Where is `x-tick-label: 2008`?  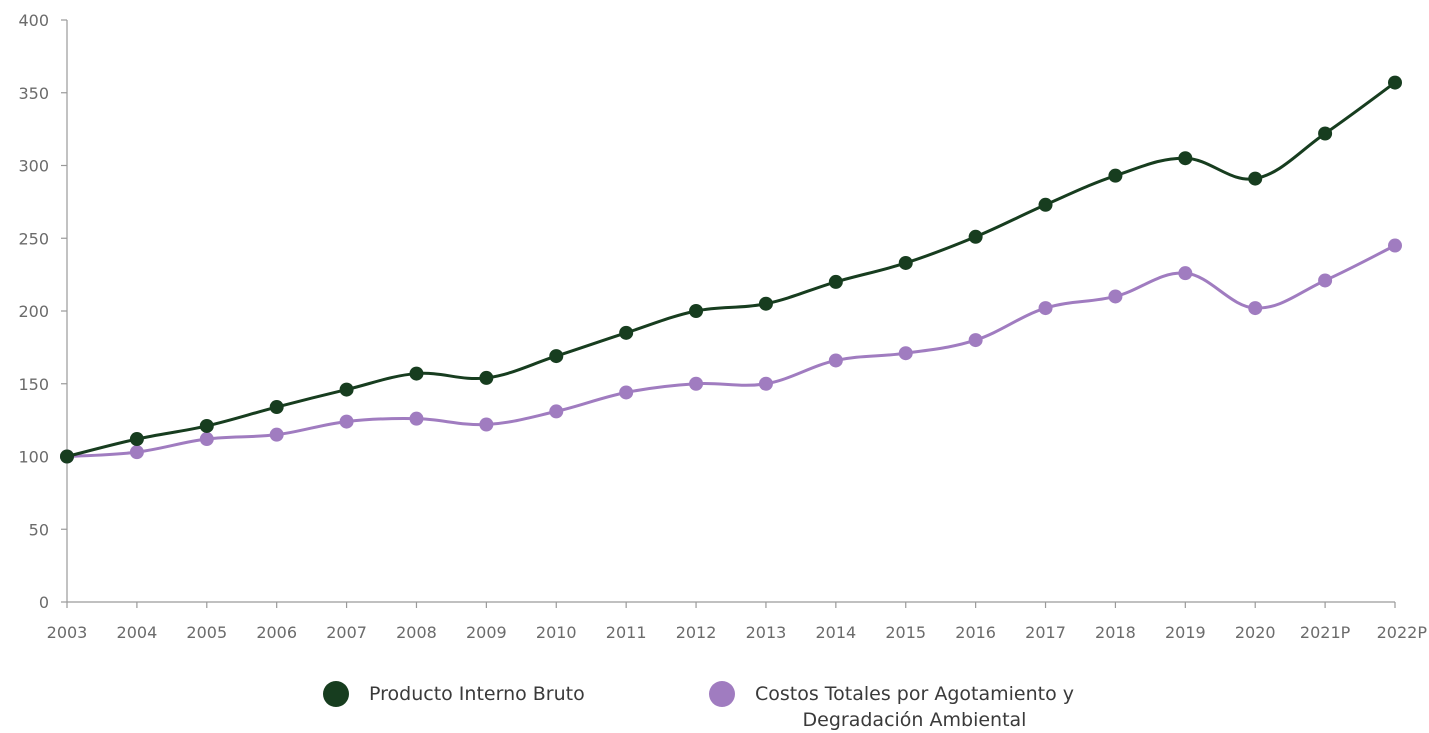 x-tick-label: 2008 is located at coordinates (416, 632).